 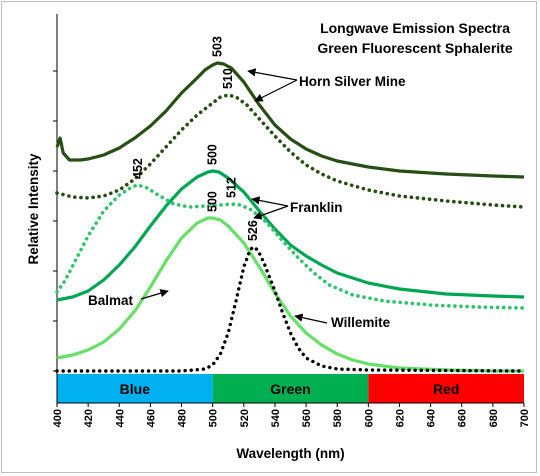 I want to click on y-axis-title: Relative Intensity, so click(x=33, y=209).